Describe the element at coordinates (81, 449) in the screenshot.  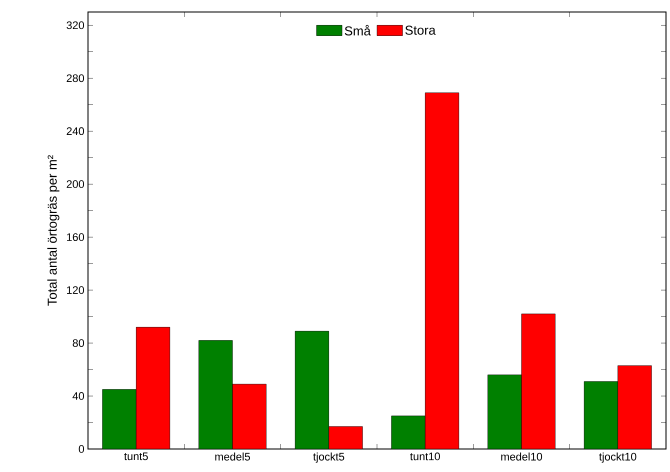
I see `y-tick-label: 0` at that location.